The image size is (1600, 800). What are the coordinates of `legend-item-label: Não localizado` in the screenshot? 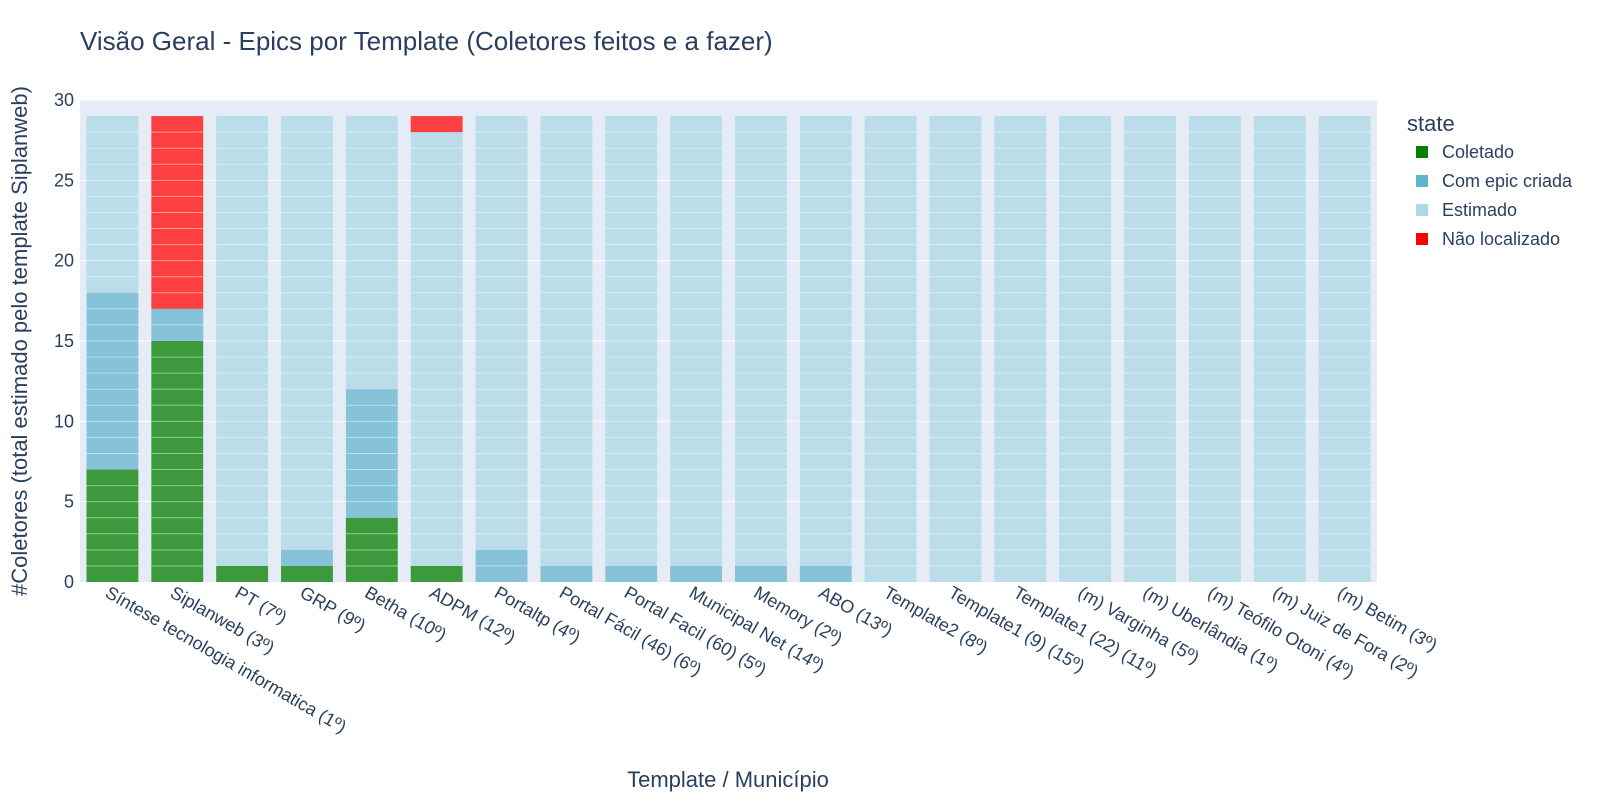 It's located at (1501, 239).